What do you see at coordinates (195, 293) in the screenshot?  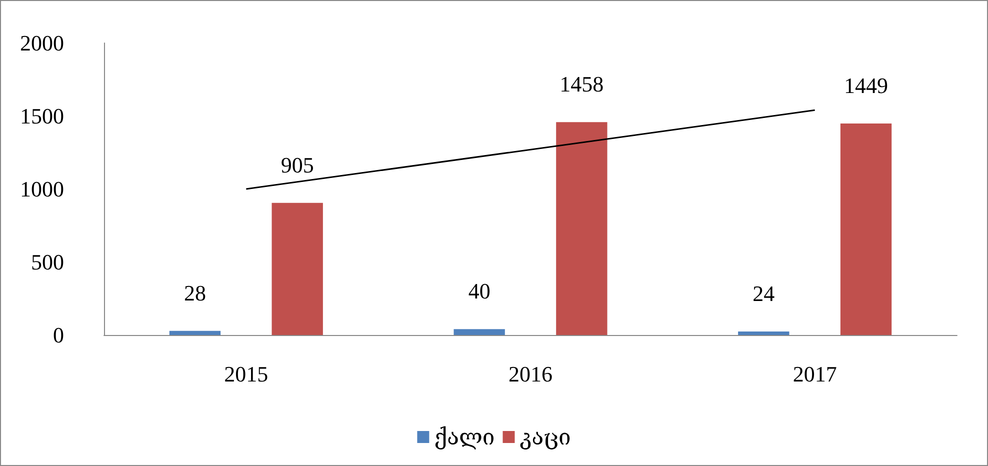 I see `data-label: 28` at bounding box center [195, 293].